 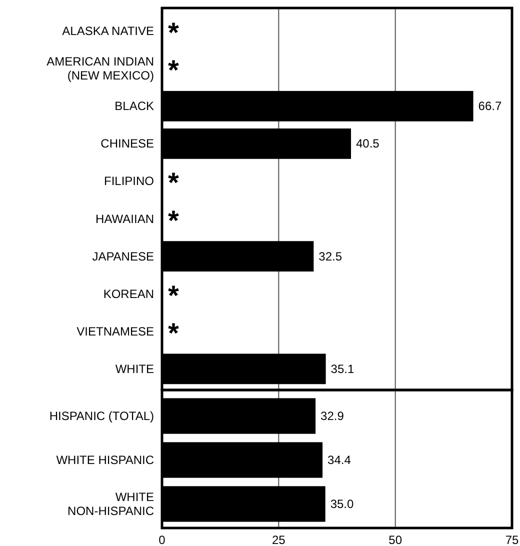 What do you see at coordinates (127, 143) in the screenshot?
I see `category-label: CHINESE` at bounding box center [127, 143].